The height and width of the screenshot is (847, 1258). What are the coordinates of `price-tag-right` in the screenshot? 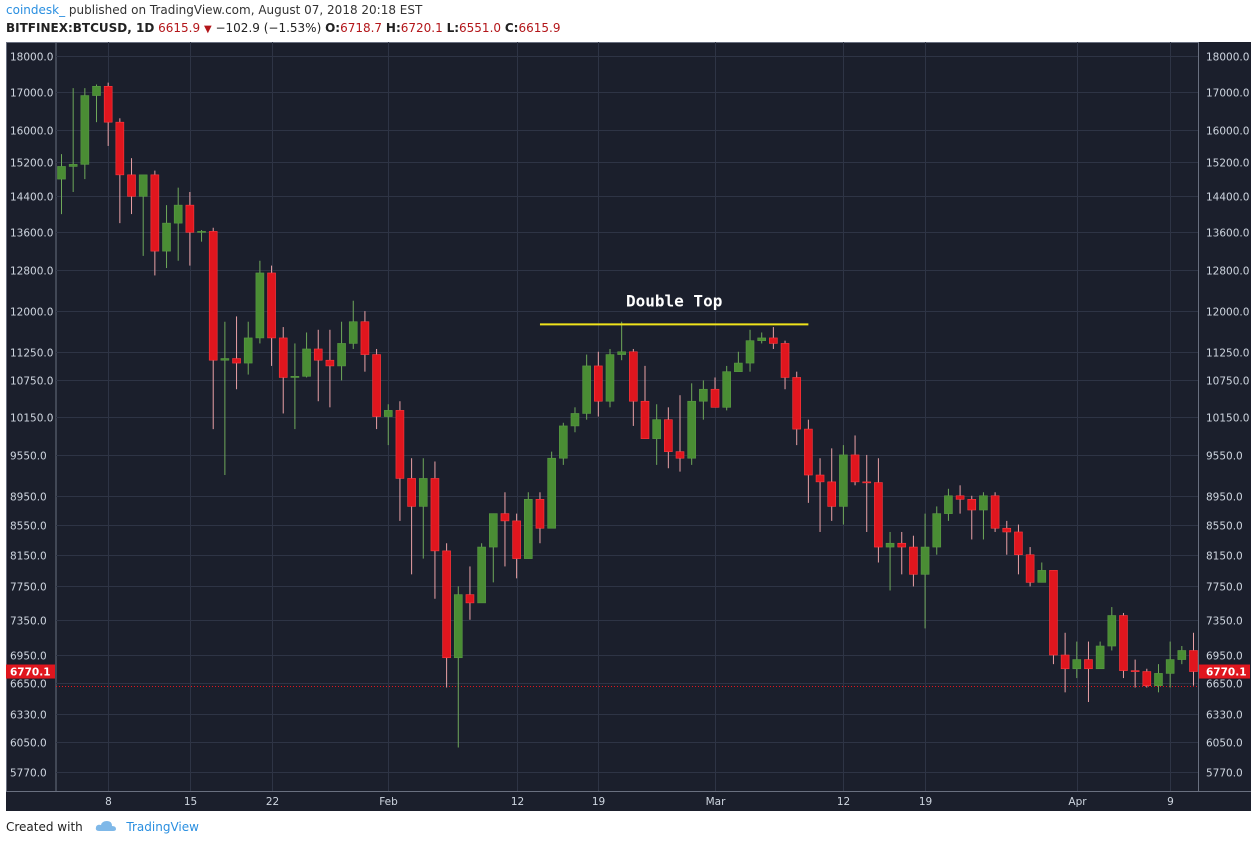 It's located at (1224, 671).